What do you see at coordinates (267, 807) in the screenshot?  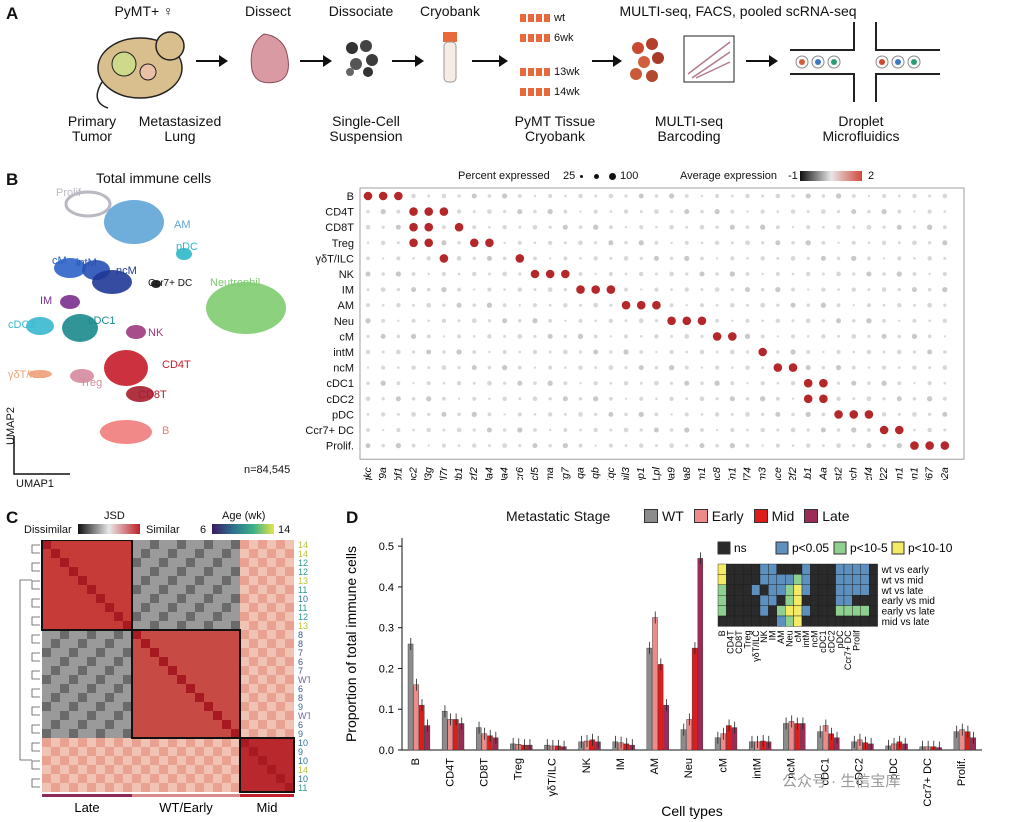 I see `group-label-mid: Mid` at bounding box center [267, 807].